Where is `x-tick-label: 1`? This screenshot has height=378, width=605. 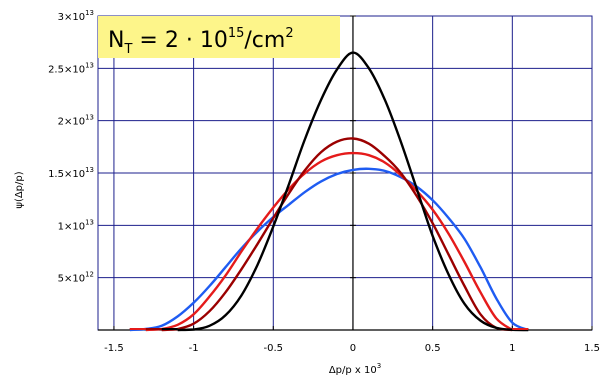
x-tick-label: 1 is located at coordinates (512, 348).